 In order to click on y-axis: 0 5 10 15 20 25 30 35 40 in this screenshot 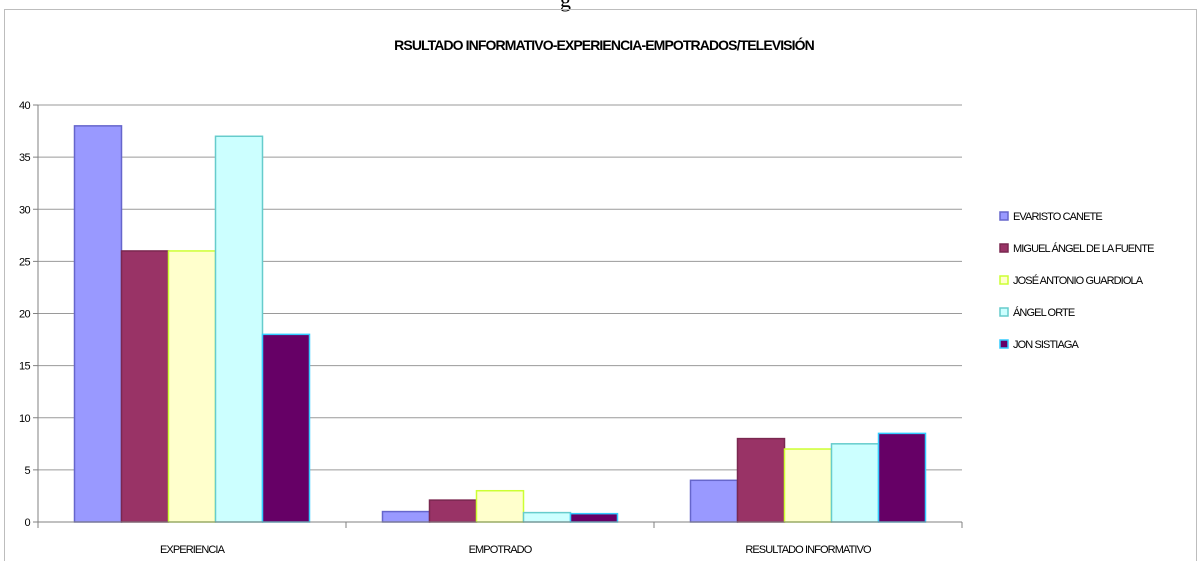, I will do `click(29, 314)`.